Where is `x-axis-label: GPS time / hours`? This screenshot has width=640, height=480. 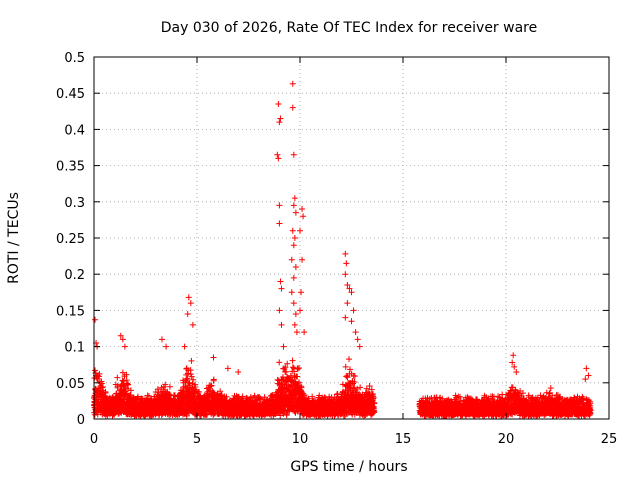 x-axis-label: GPS time / hours is located at coordinates (348, 467).